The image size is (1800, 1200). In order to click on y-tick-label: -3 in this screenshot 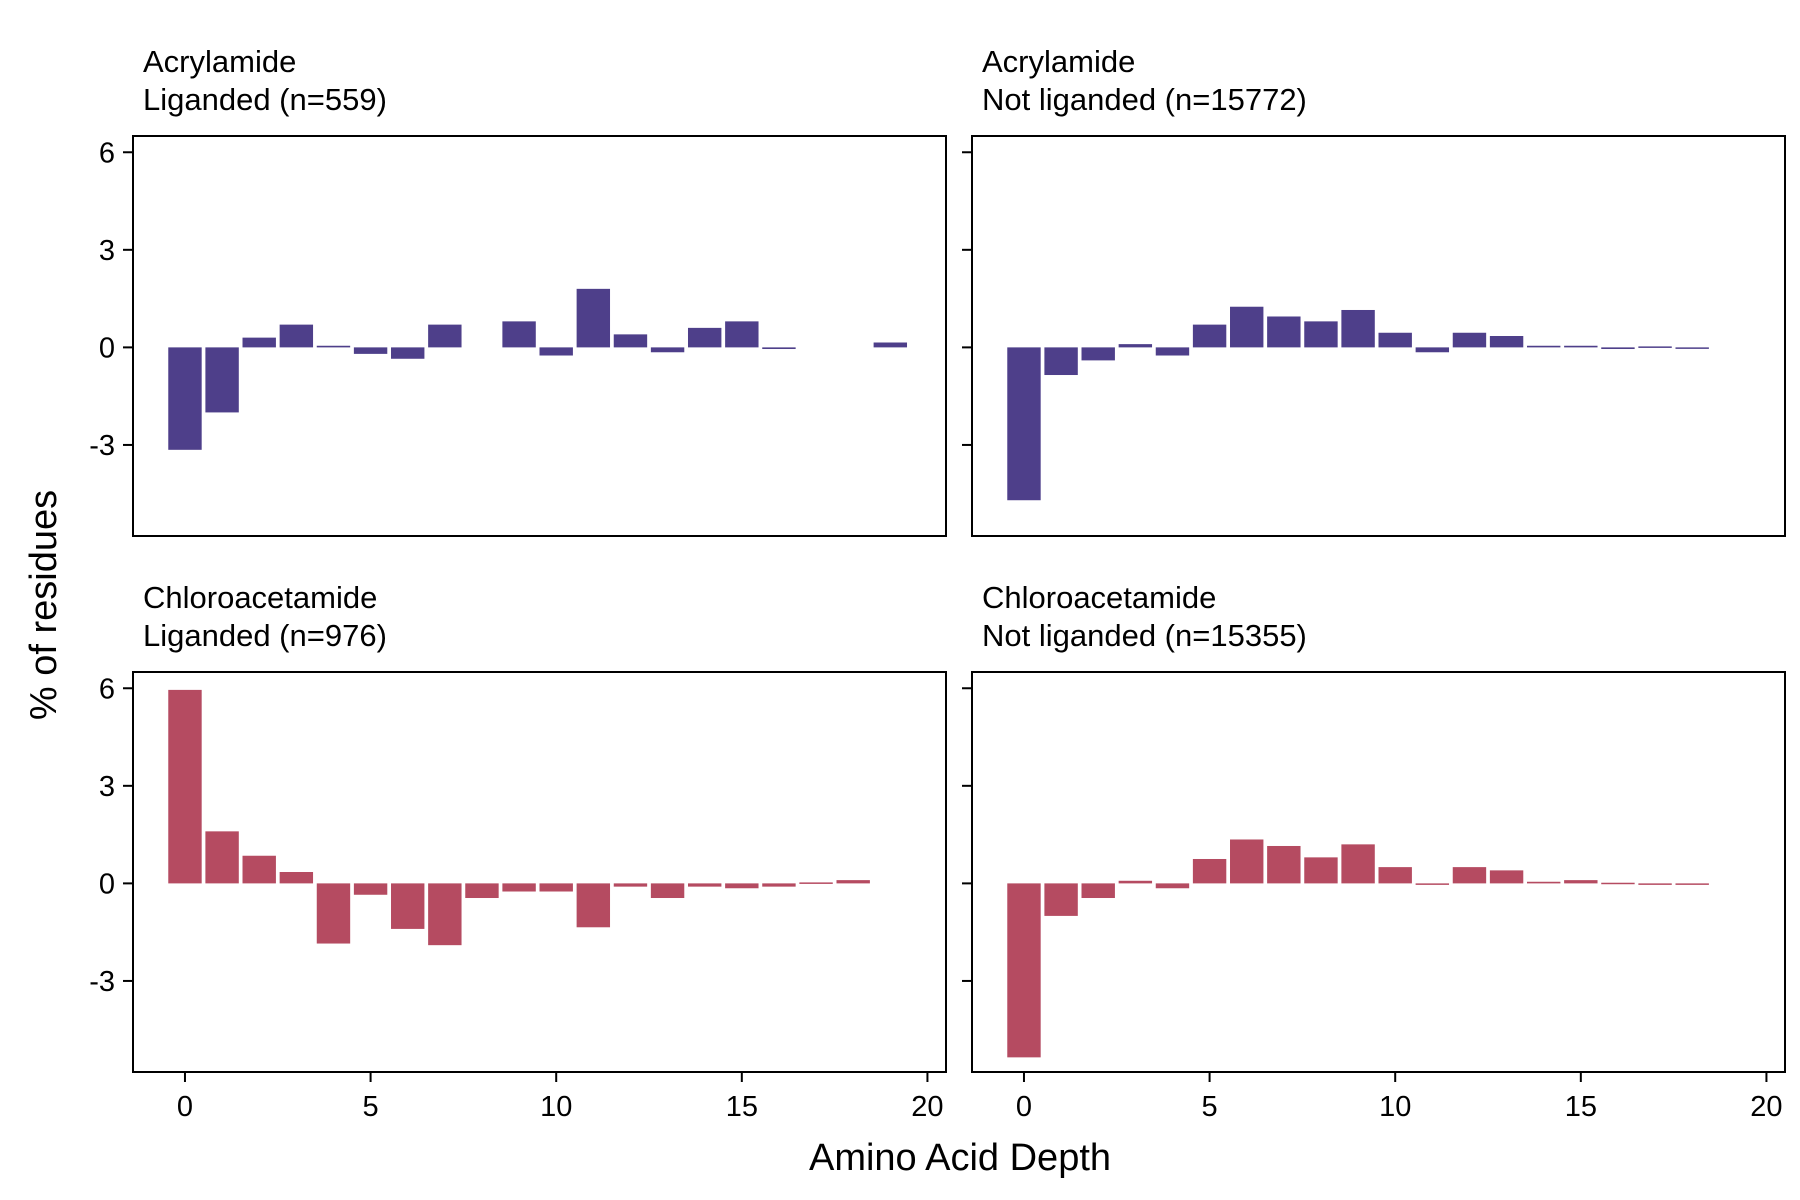, I will do `click(102, 982)`.